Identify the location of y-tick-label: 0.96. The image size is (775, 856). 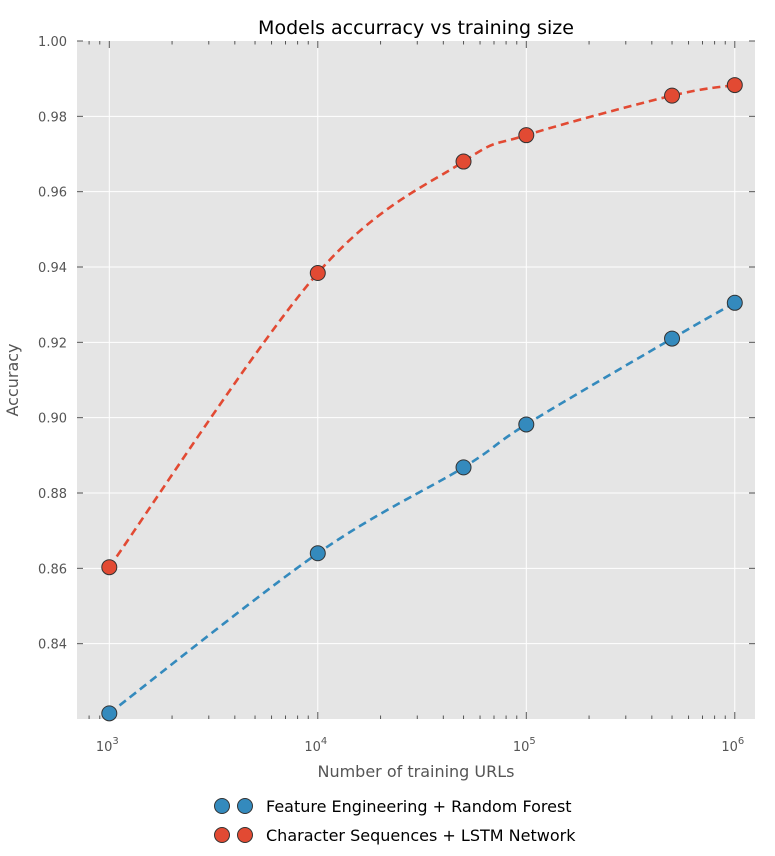
(52, 193).